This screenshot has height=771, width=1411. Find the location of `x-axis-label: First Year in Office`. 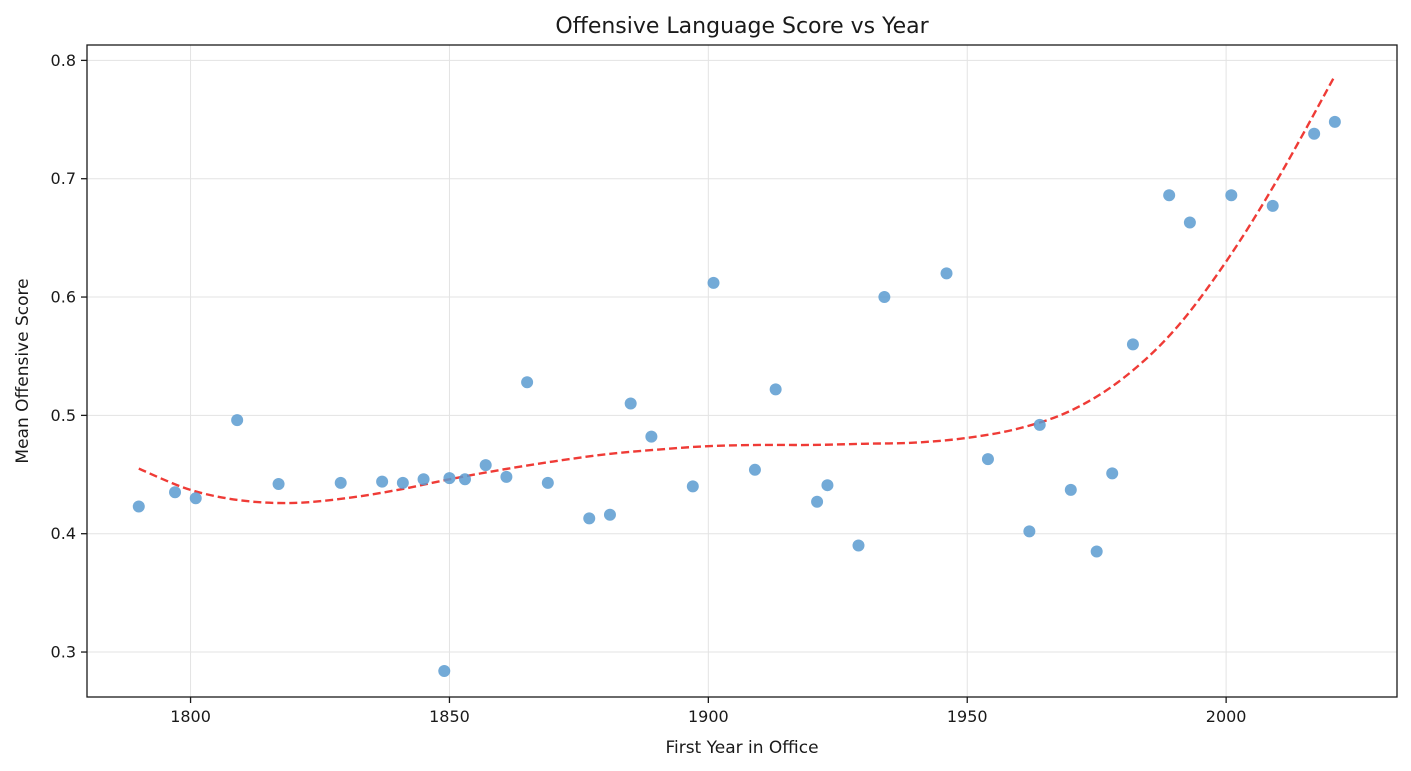

x-axis-label: First Year in Office is located at coordinates (741, 748).